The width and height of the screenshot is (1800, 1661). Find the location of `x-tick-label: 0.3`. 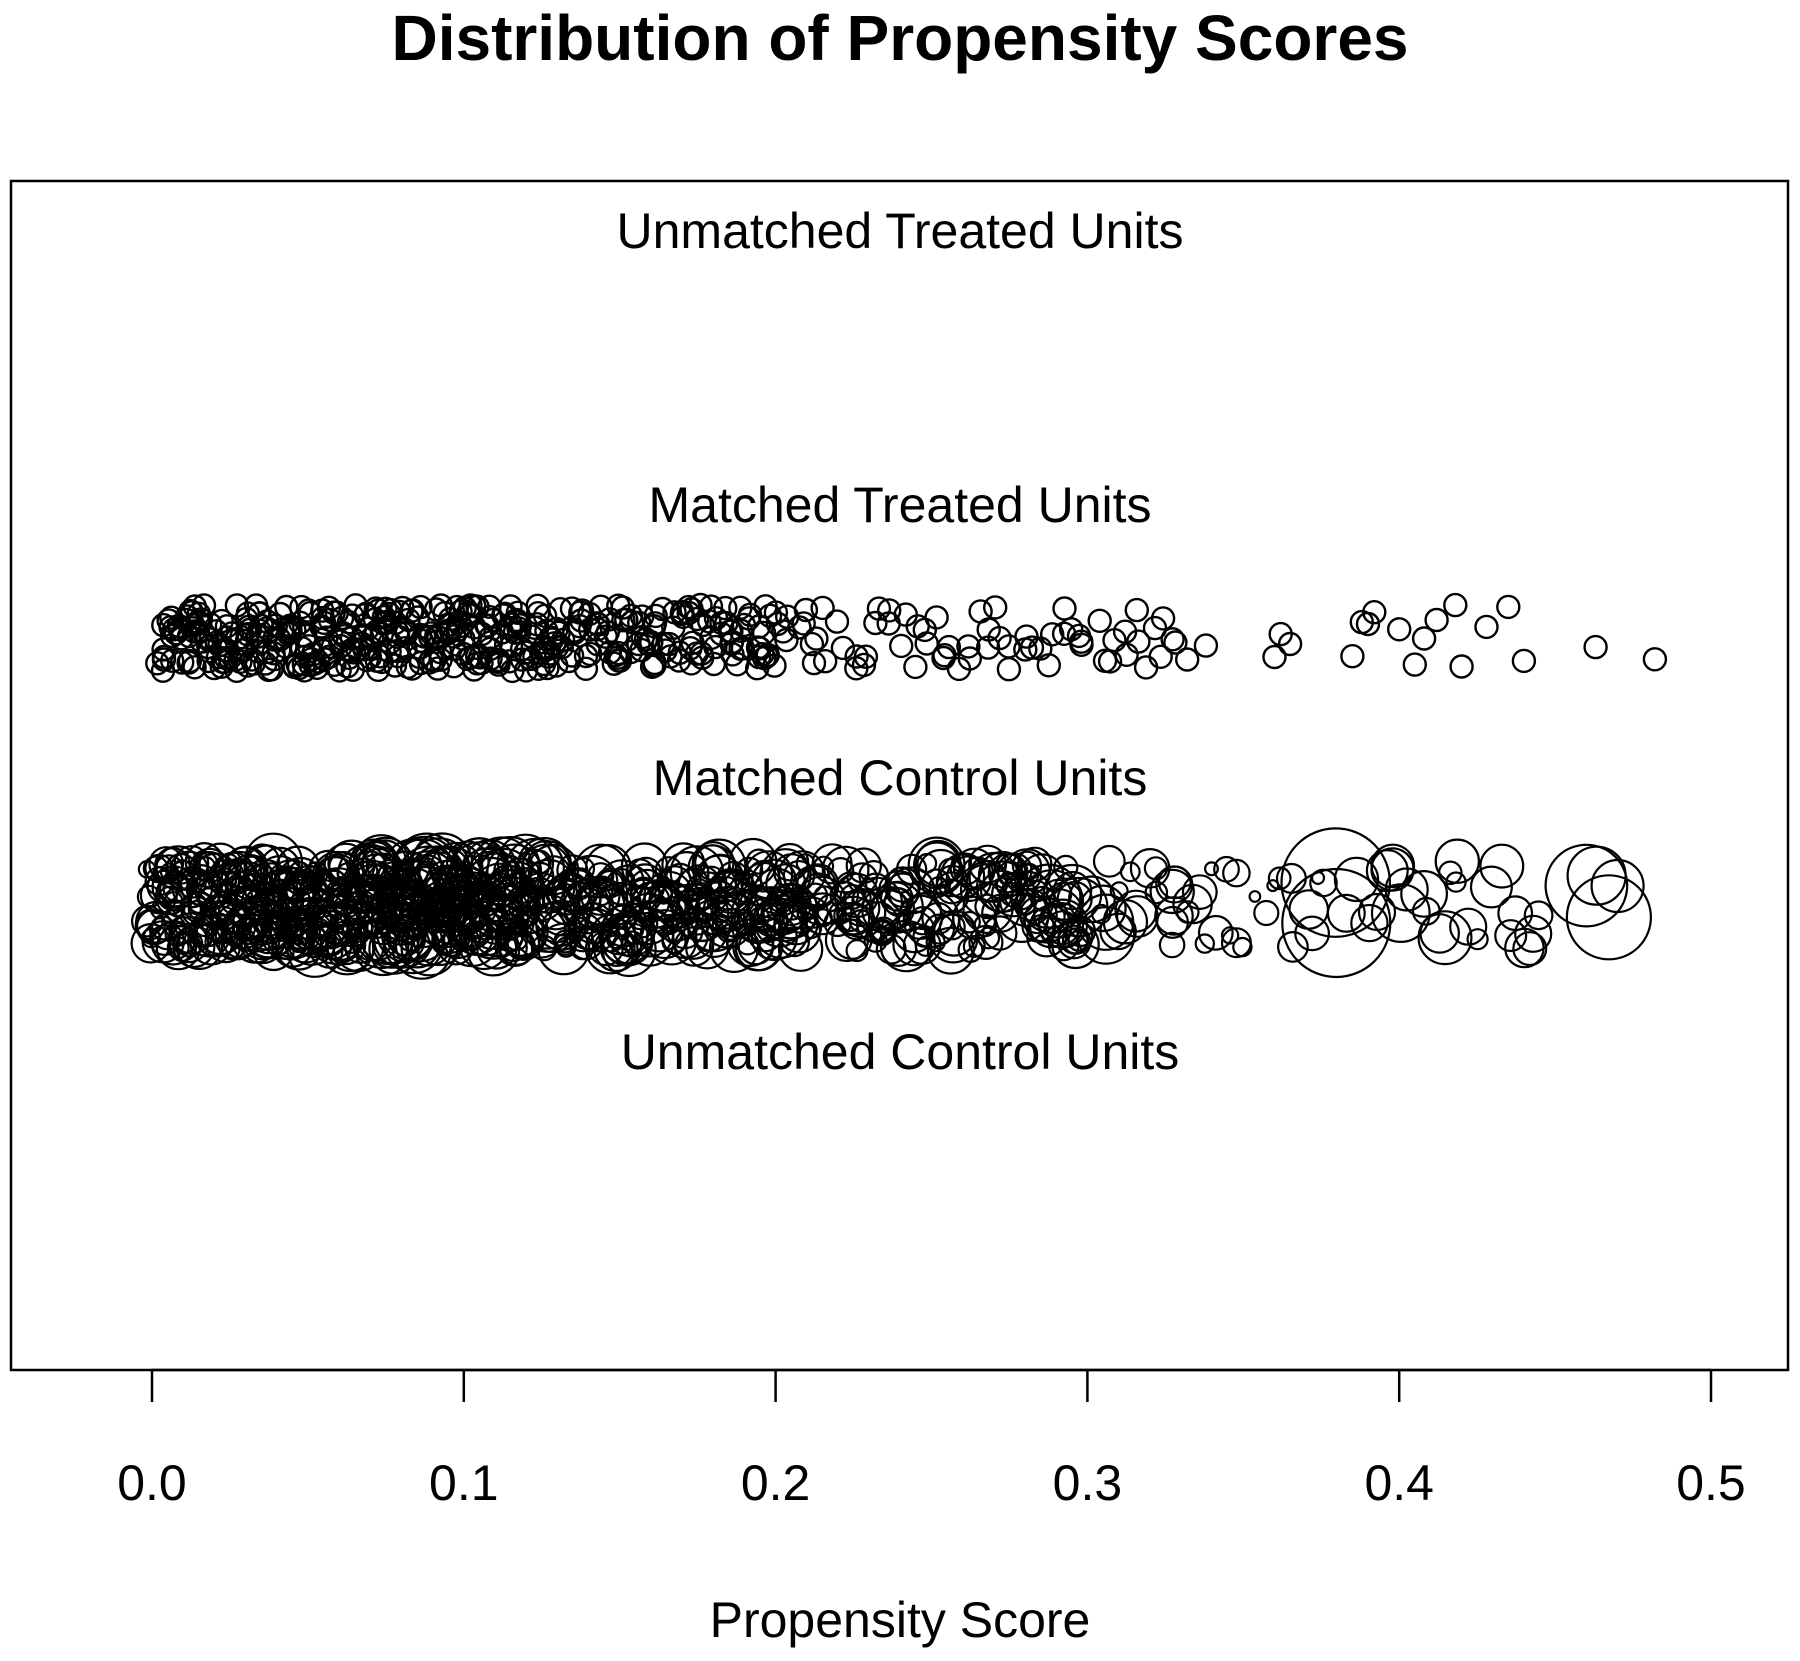

x-tick-label: 0.3 is located at coordinates (1088, 1483).